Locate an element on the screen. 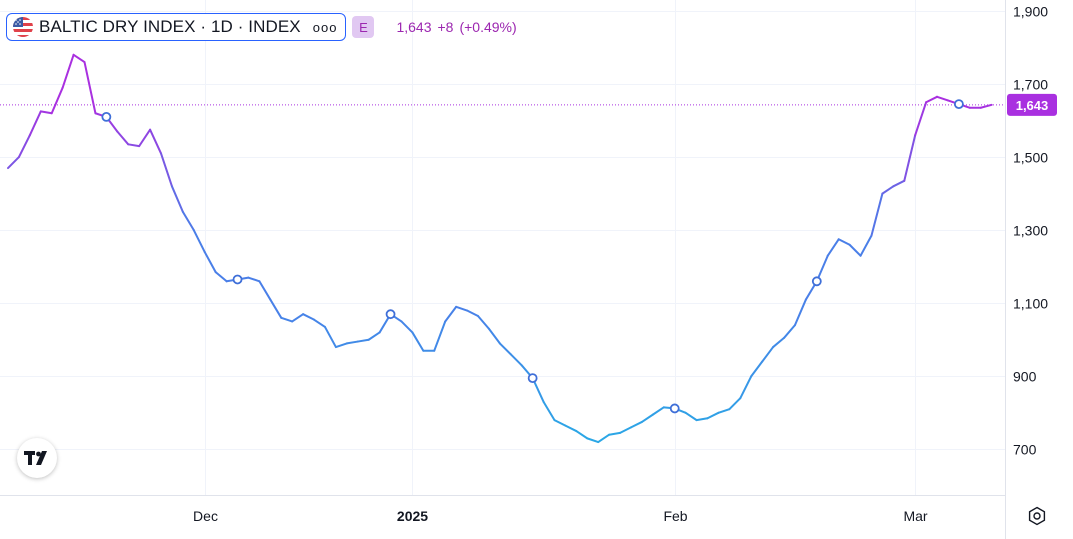  symbol-selector: BALTIC DRY INDEX · 1D · INDEX ooo is located at coordinates (176, 27).